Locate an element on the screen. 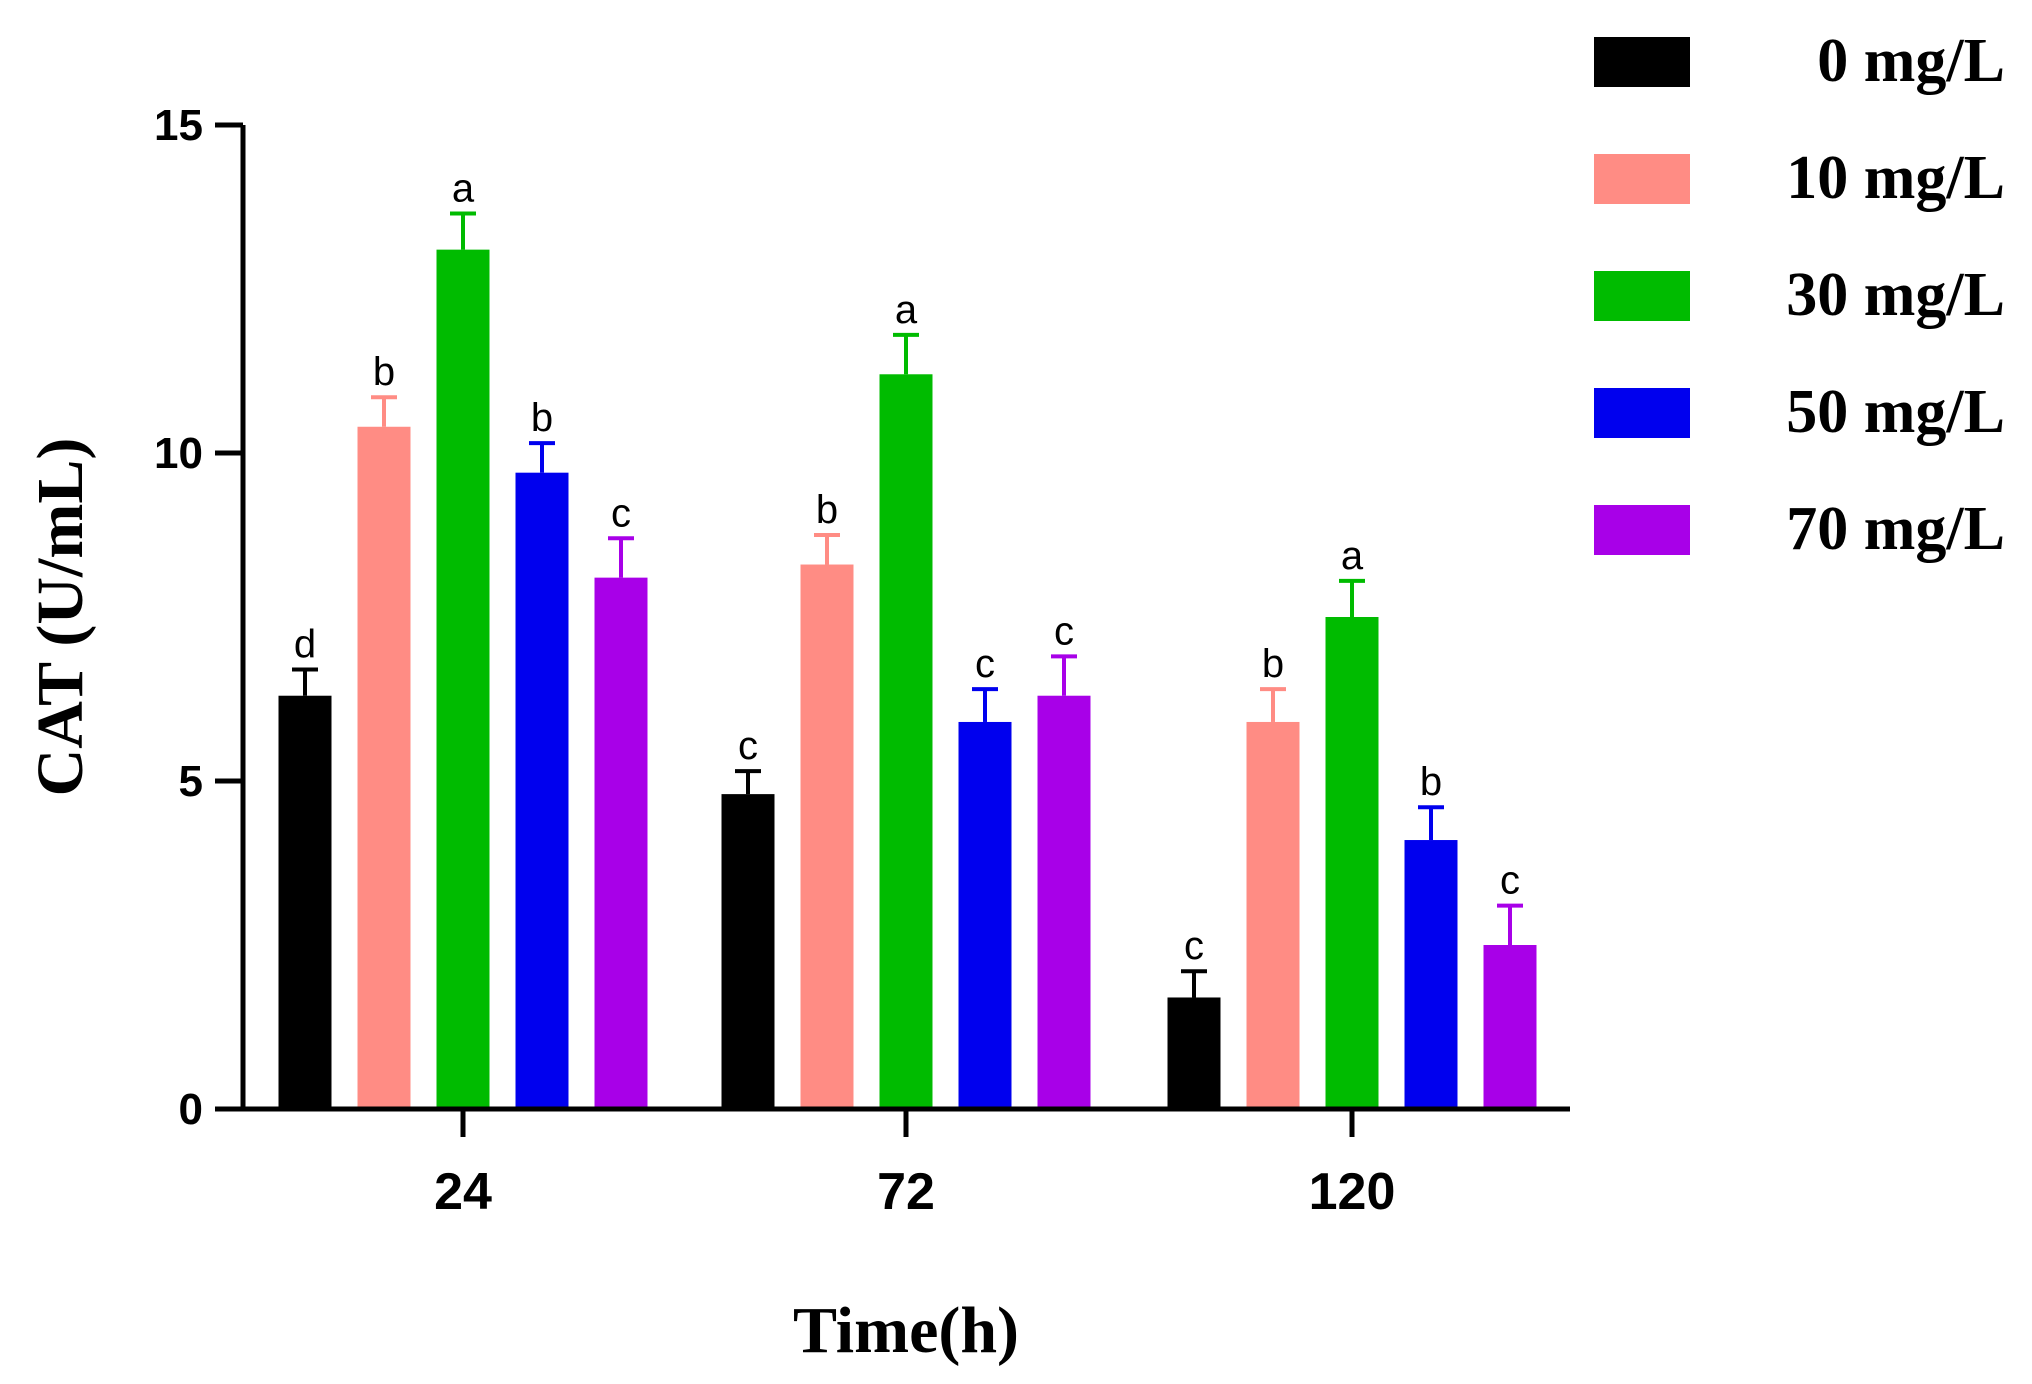 The height and width of the screenshot is (1384, 2032). y-tick-label: 5 is located at coordinates (191, 781).